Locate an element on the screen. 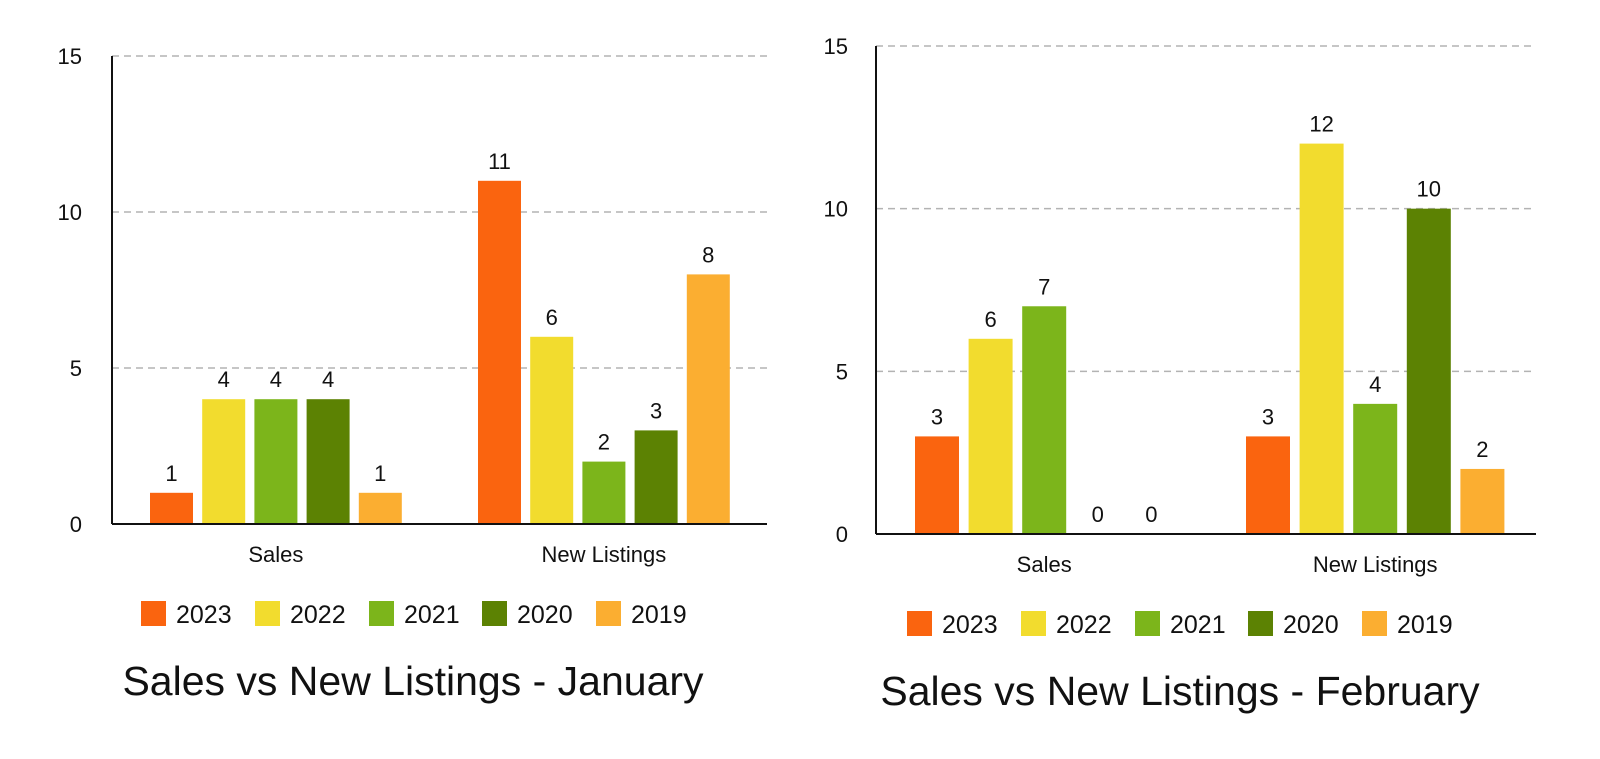 Image resolution: width=1600 pixels, height=759 pixels. chart-title: Sales vs New Listings - February is located at coordinates (1180, 691).